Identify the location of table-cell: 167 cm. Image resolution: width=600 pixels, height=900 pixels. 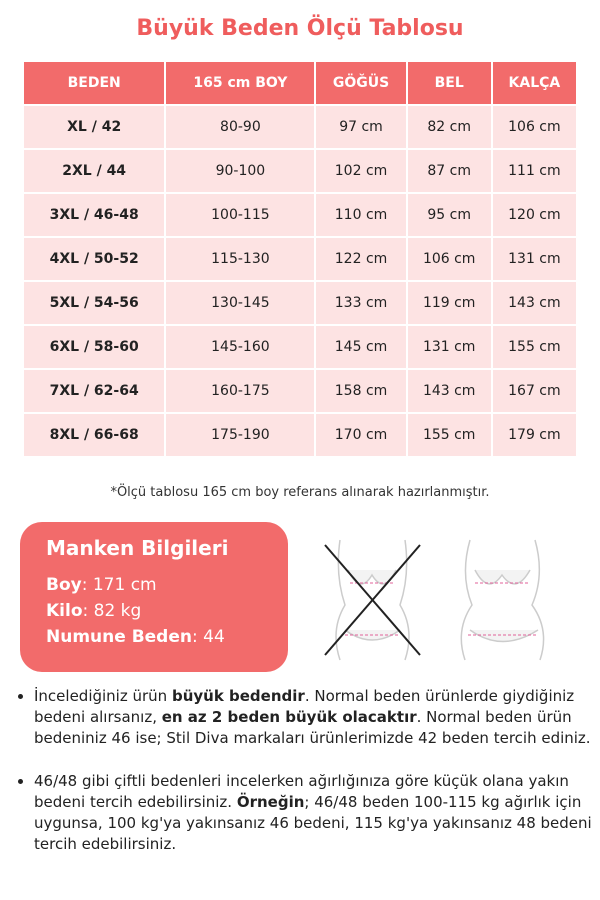
(534, 391).